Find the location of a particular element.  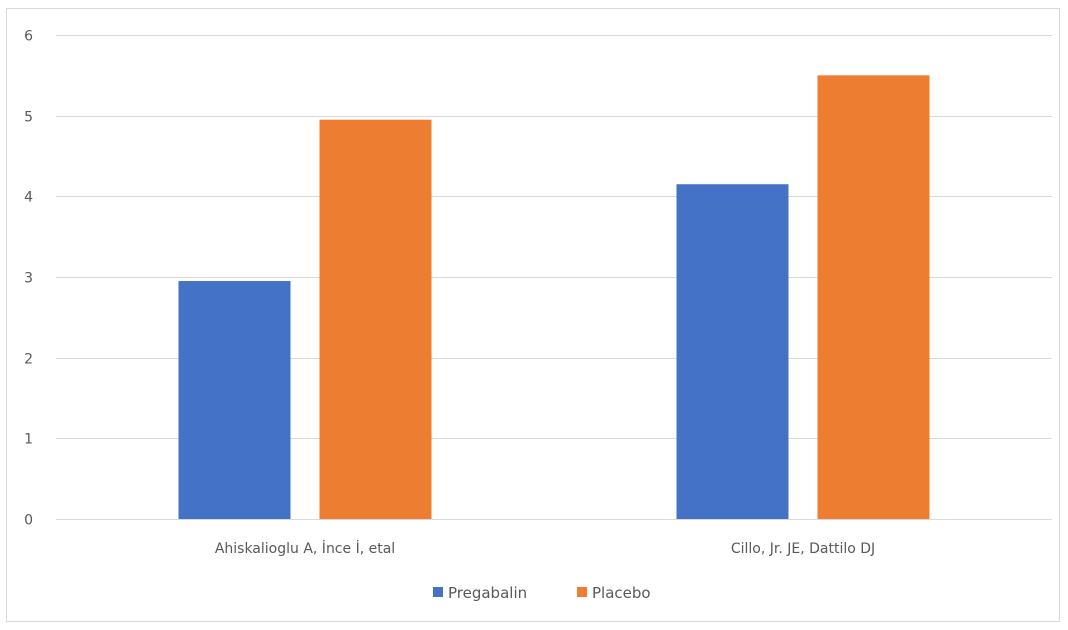

x-category-label: Cillo, Jr. JE, Dattilo DJ is located at coordinates (803, 549).